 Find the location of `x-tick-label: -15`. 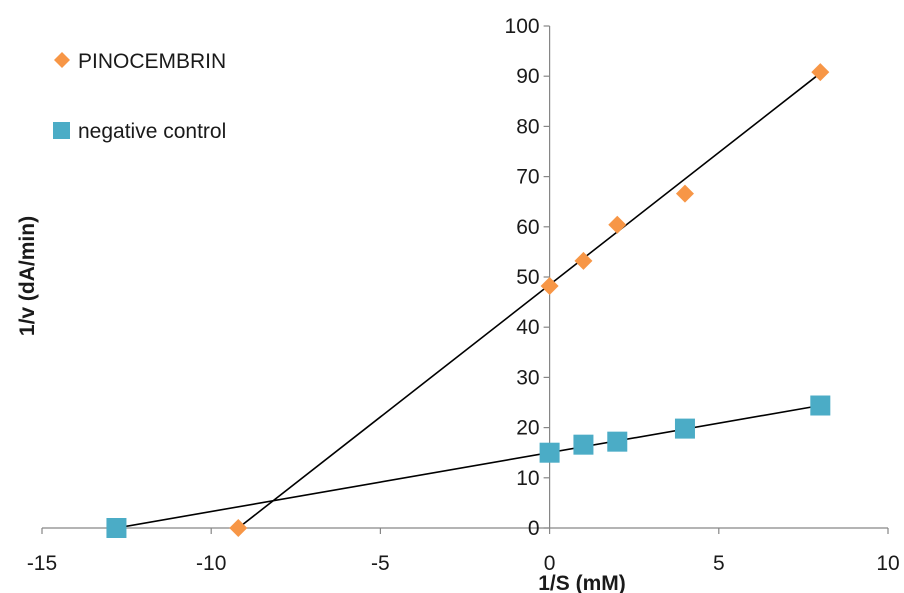

x-tick-label: -15 is located at coordinates (42, 563).